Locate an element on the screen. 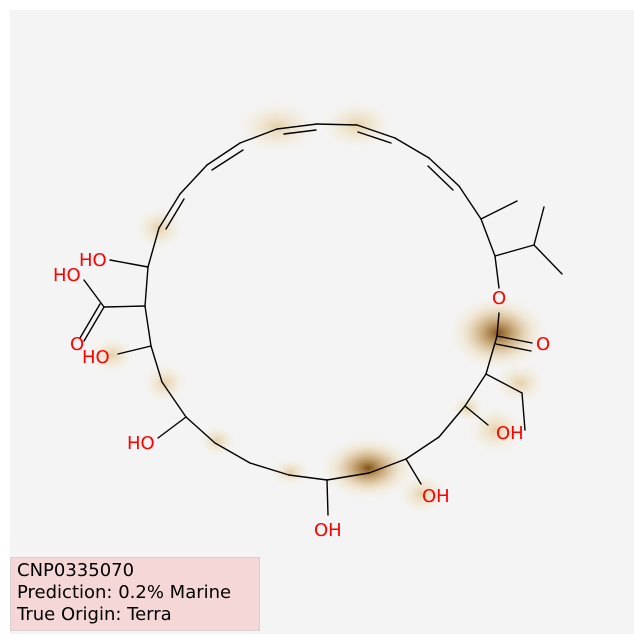 The width and height of the screenshot is (644, 644). prediction-text: Prediction: 0.2% Marine is located at coordinates (124, 592).